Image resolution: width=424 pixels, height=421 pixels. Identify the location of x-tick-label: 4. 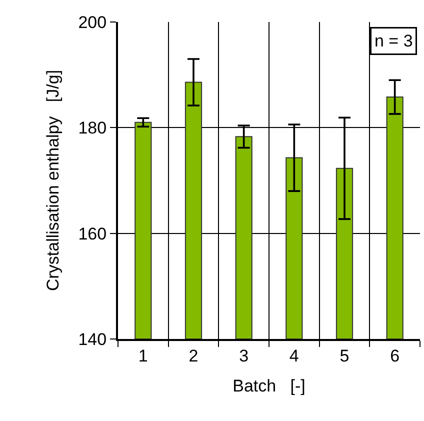
(294, 356).